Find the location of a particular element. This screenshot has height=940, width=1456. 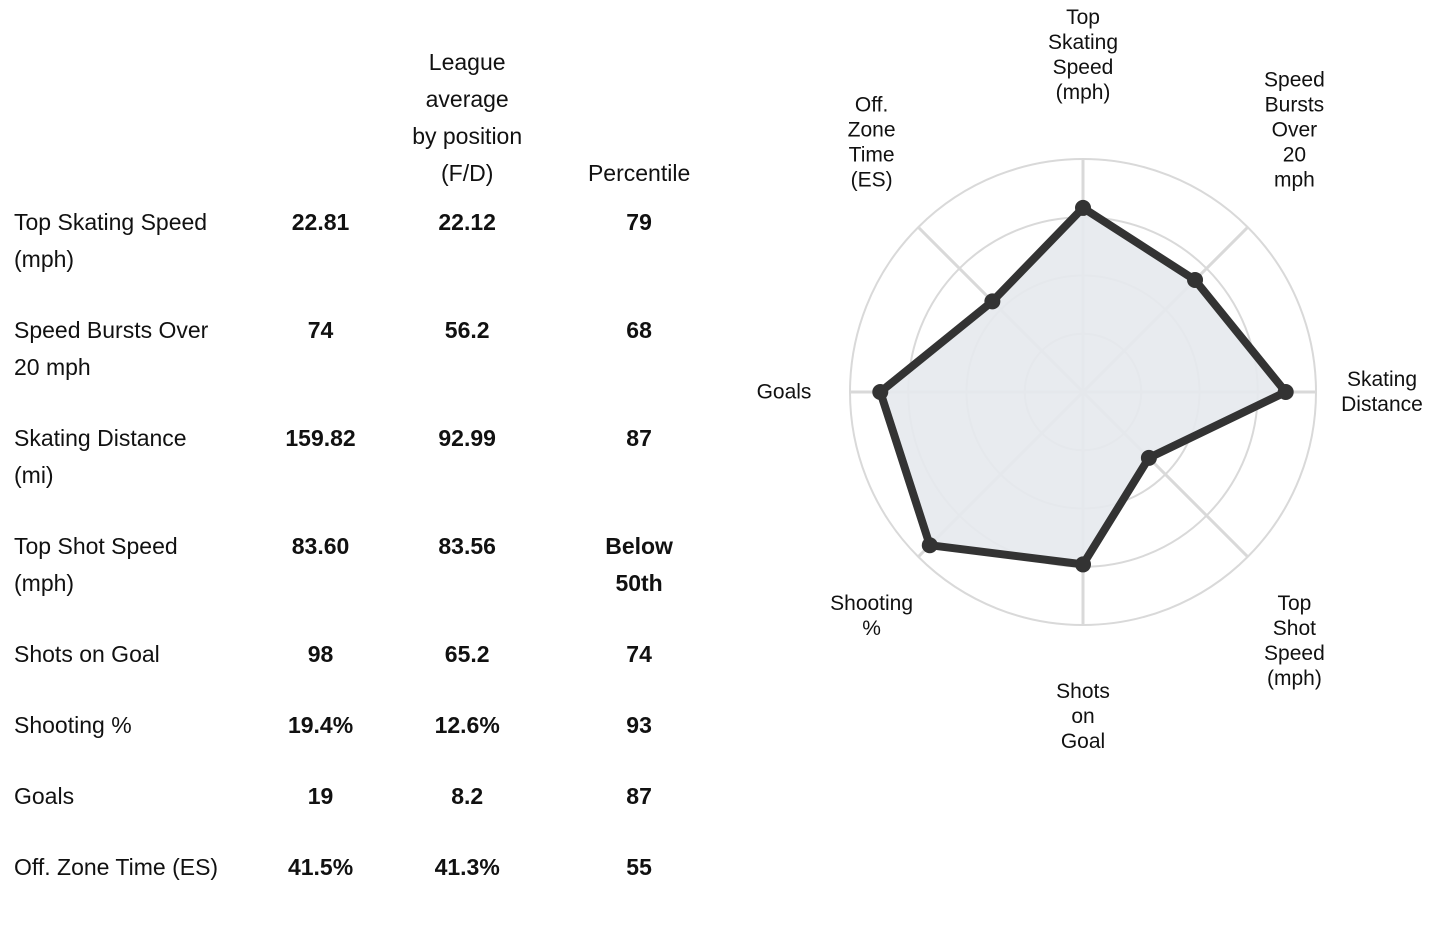

table-row: Shots on Goal 98 65.2 74 is located at coordinates (360, 671).